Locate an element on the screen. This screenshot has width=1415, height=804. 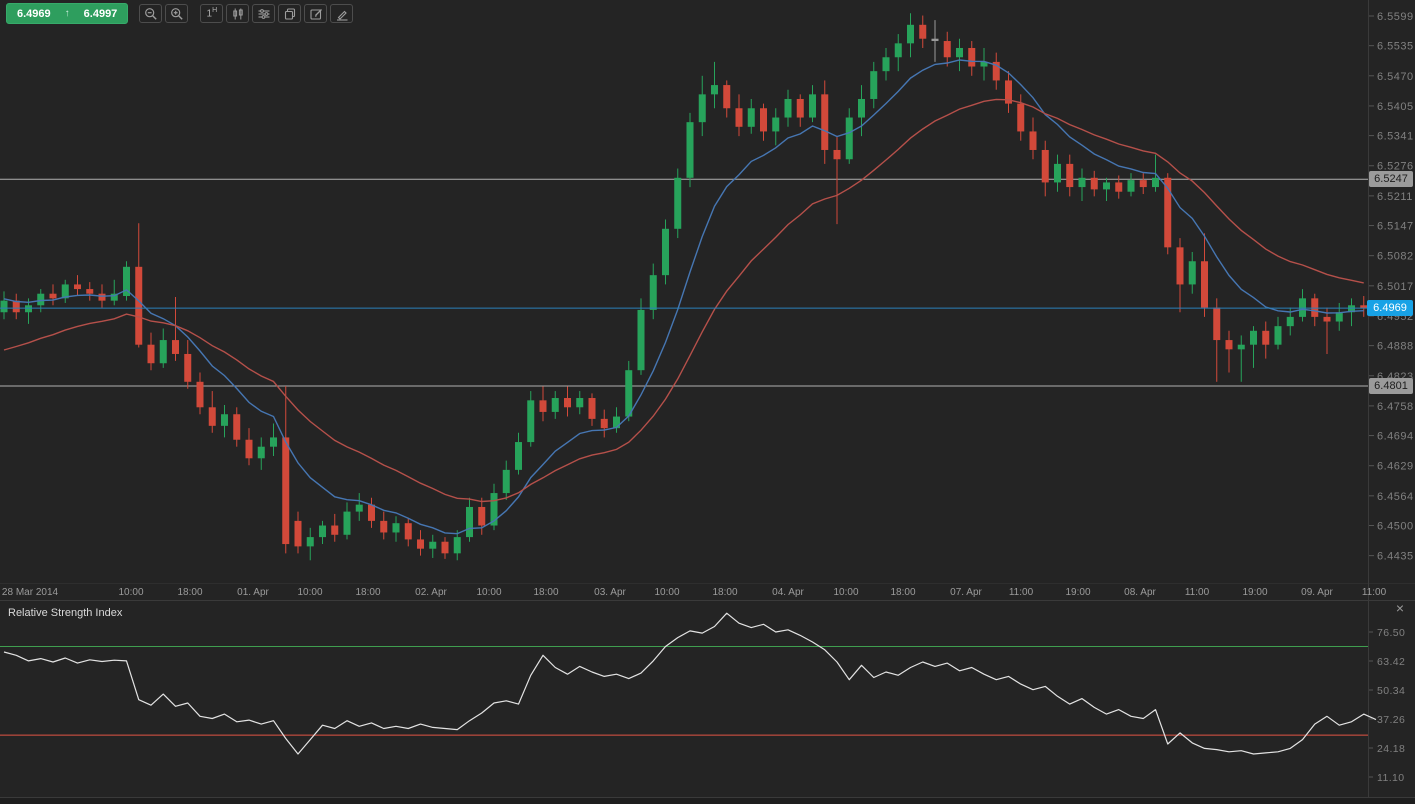
svg-text: 02. Apr is located at coordinates (431, 592).